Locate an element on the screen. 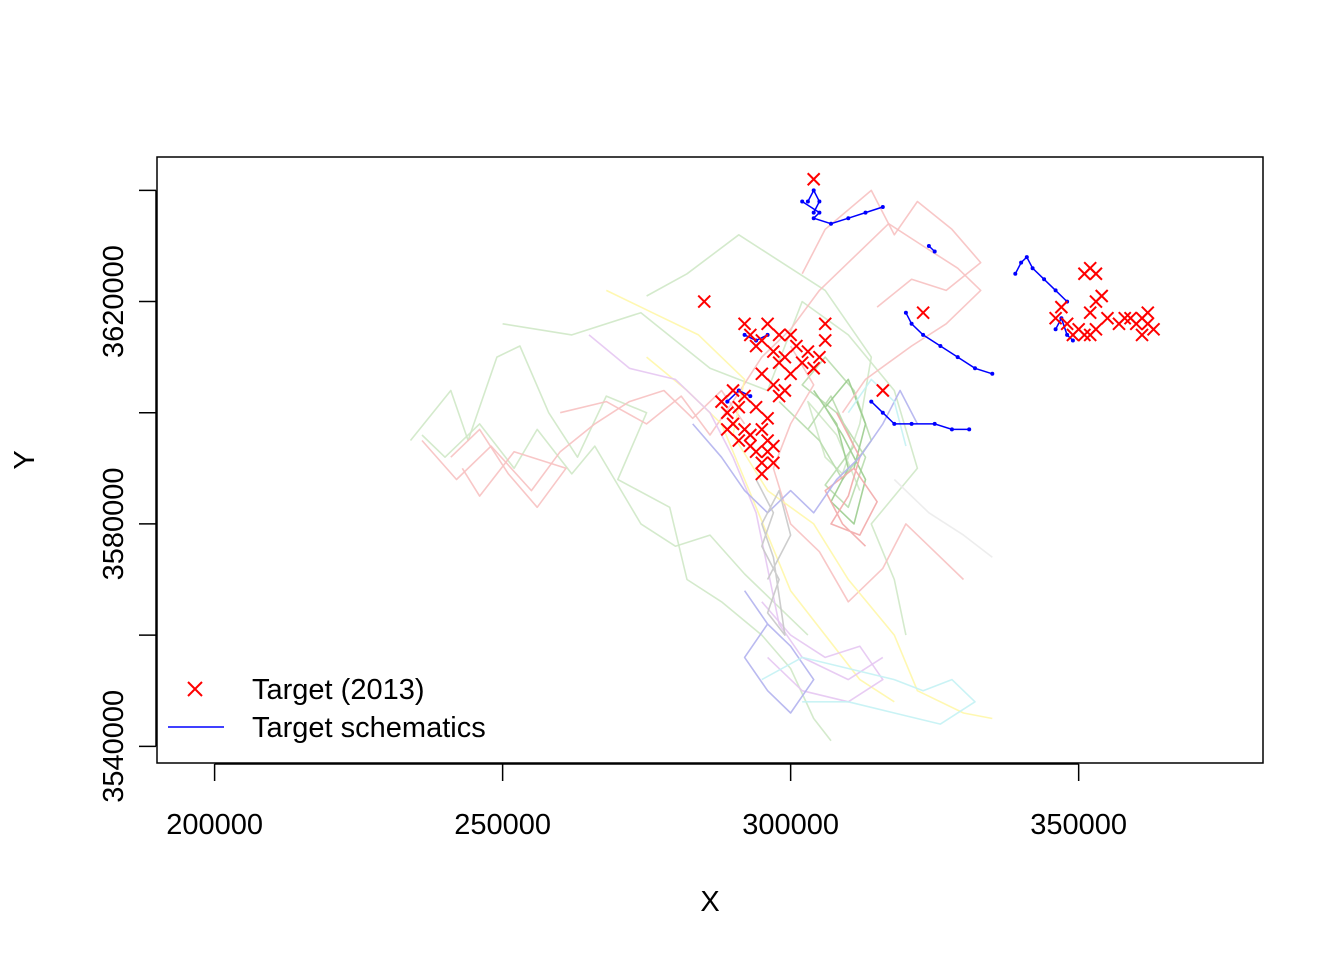  legend-label-schematics: Target schematics is located at coordinates (369, 728).